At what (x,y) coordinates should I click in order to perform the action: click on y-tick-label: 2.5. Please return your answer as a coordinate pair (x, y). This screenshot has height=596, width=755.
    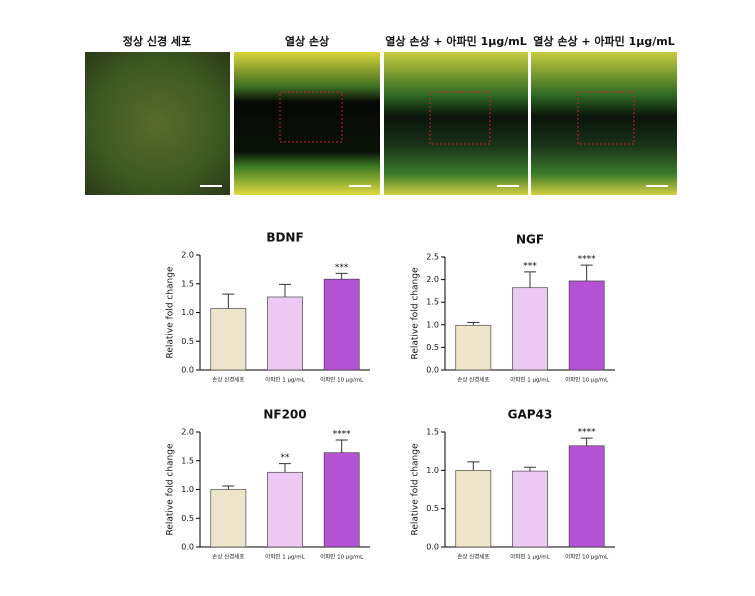
    Looking at the image, I should click on (432, 257).